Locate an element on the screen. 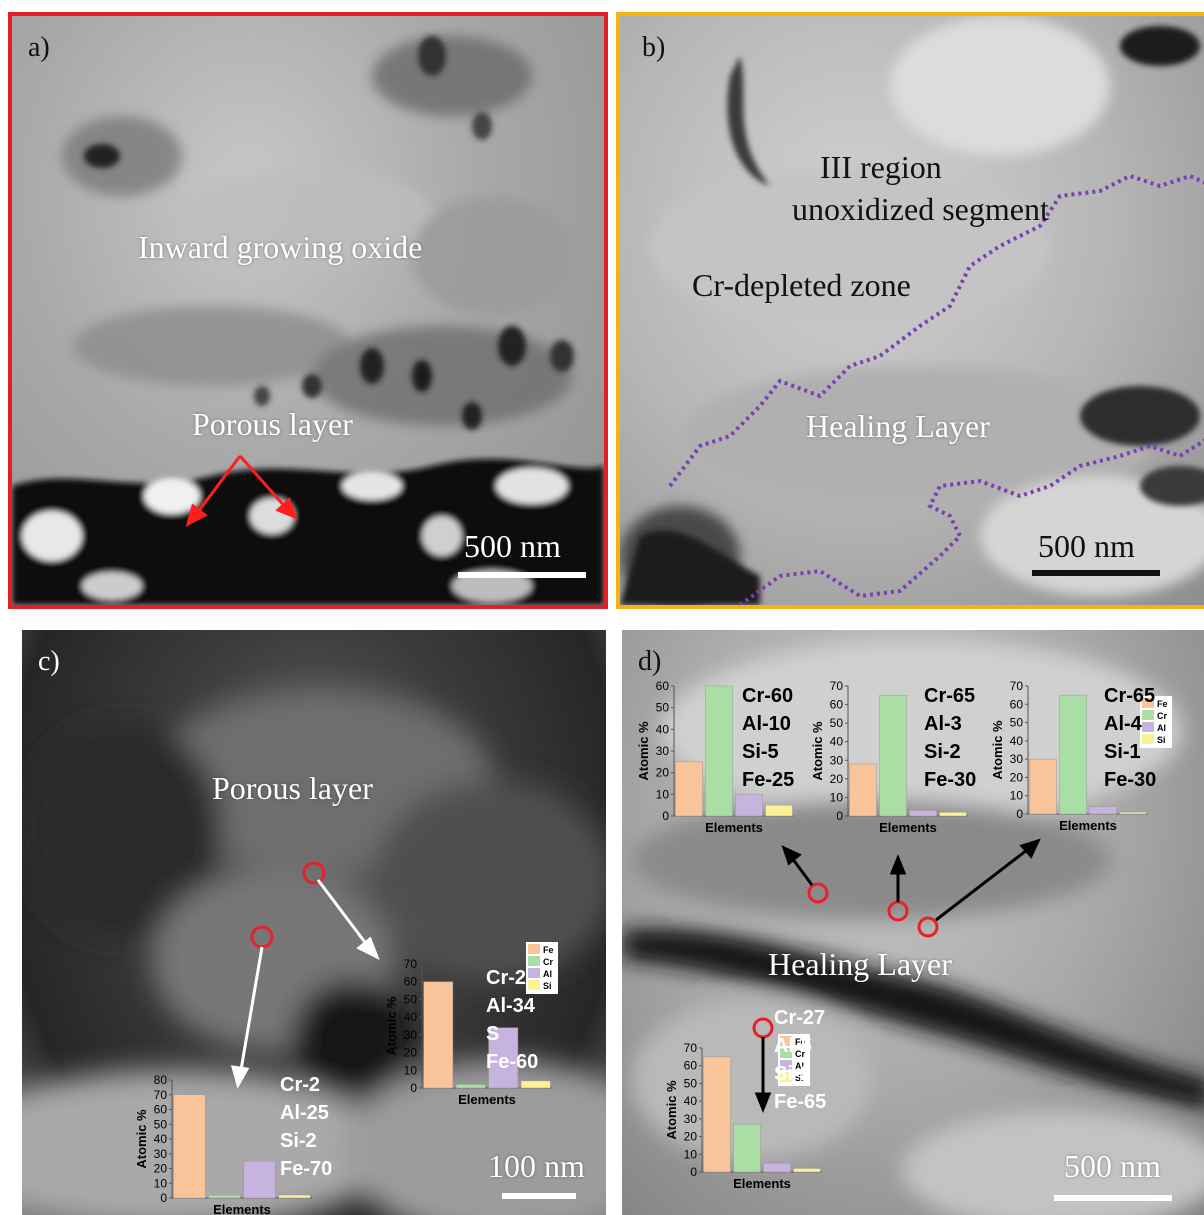  bar-al is located at coordinates (777, 1167).